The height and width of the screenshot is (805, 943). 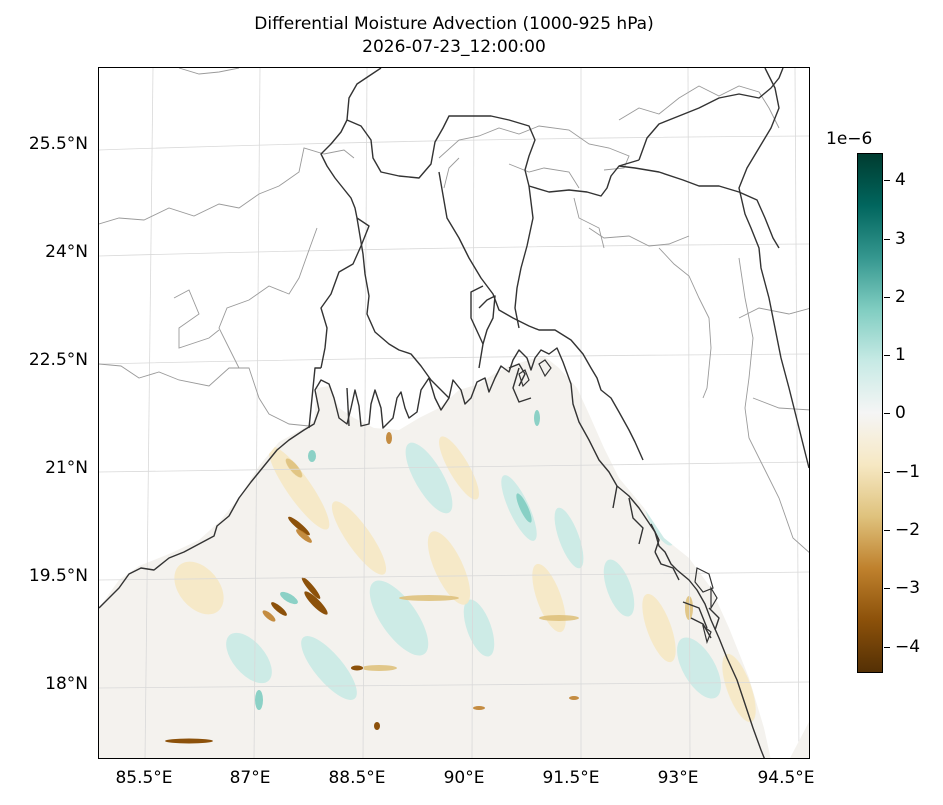 What do you see at coordinates (250, 778) in the screenshot?
I see `lon-tick-label: 87°E` at bounding box center [250, 778].